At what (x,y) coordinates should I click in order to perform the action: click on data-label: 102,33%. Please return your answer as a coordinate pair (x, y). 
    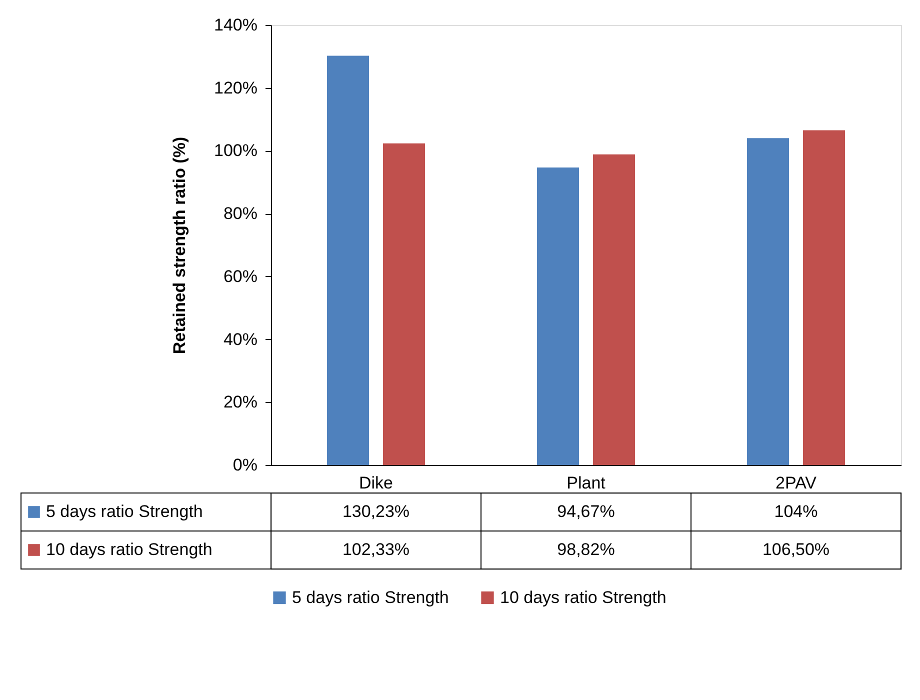
    Looking at the image, I should click on (376, 549).